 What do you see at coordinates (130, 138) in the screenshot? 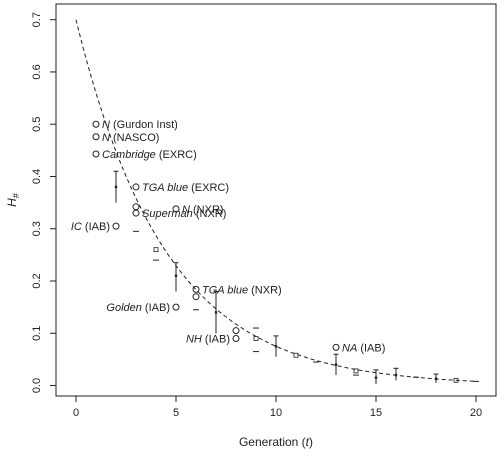
I see `population-label: N (NASCO)` at bounding box center [130, 138].